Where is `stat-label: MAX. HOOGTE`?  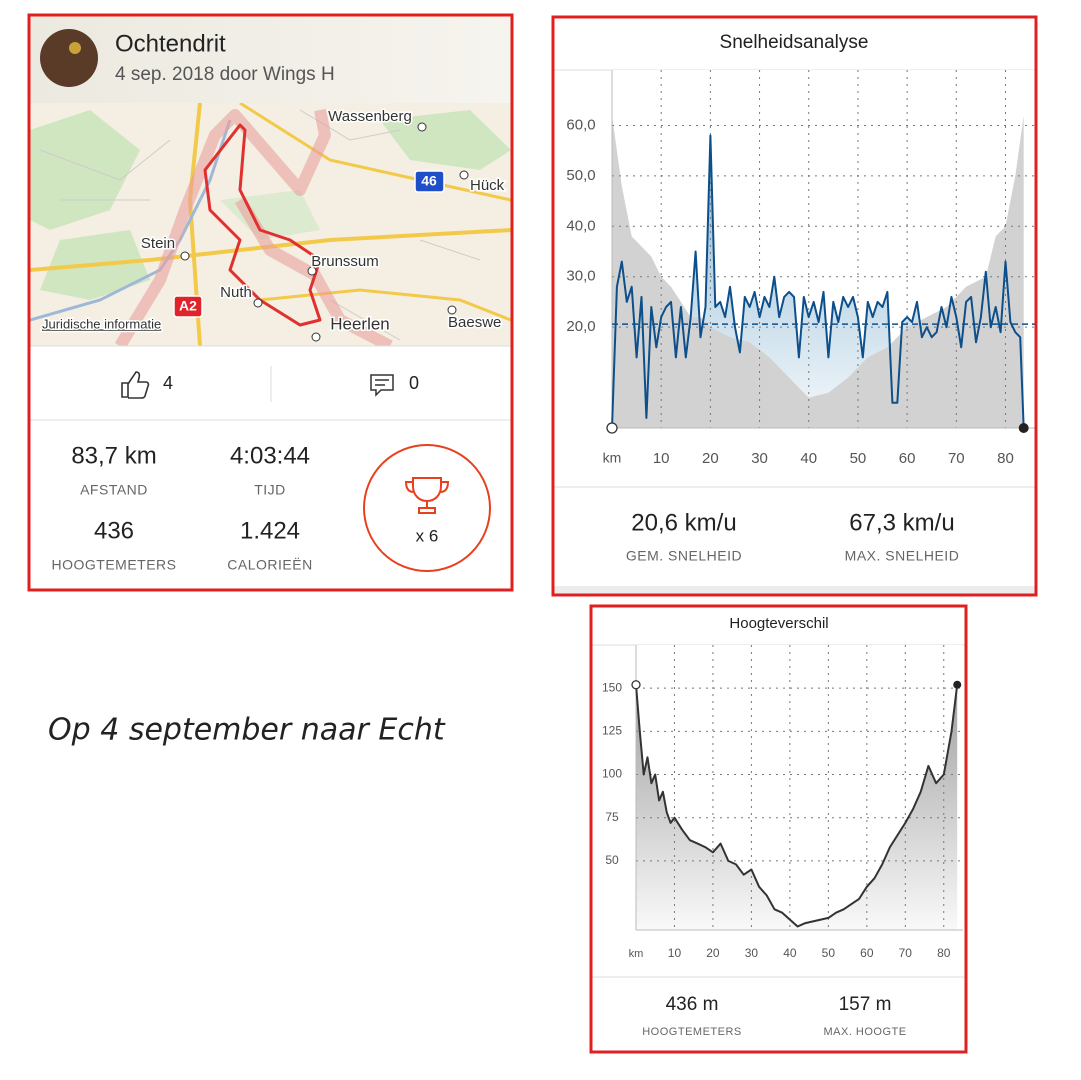 stat-label: MAX. HOOGTE is located at coordinates (864, 1032).